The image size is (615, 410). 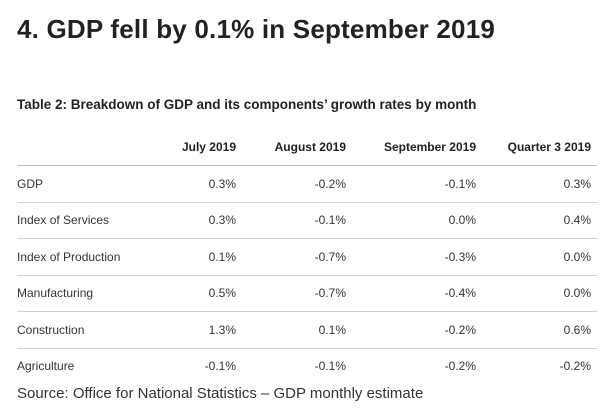 What do you see at coordinates (539, 147) in the screenshot?
I see `column-header: Quarter 3 2019` at bounding box center [539, 147].